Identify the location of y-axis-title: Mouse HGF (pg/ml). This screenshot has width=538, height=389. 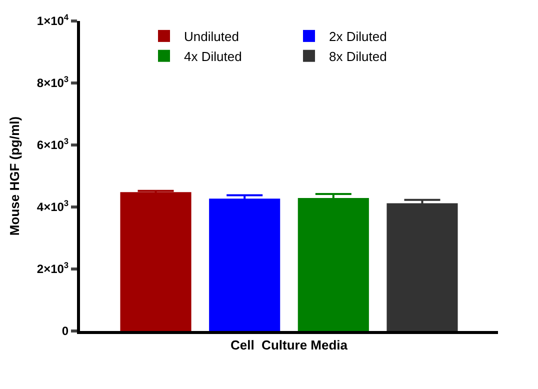
(14, 176).